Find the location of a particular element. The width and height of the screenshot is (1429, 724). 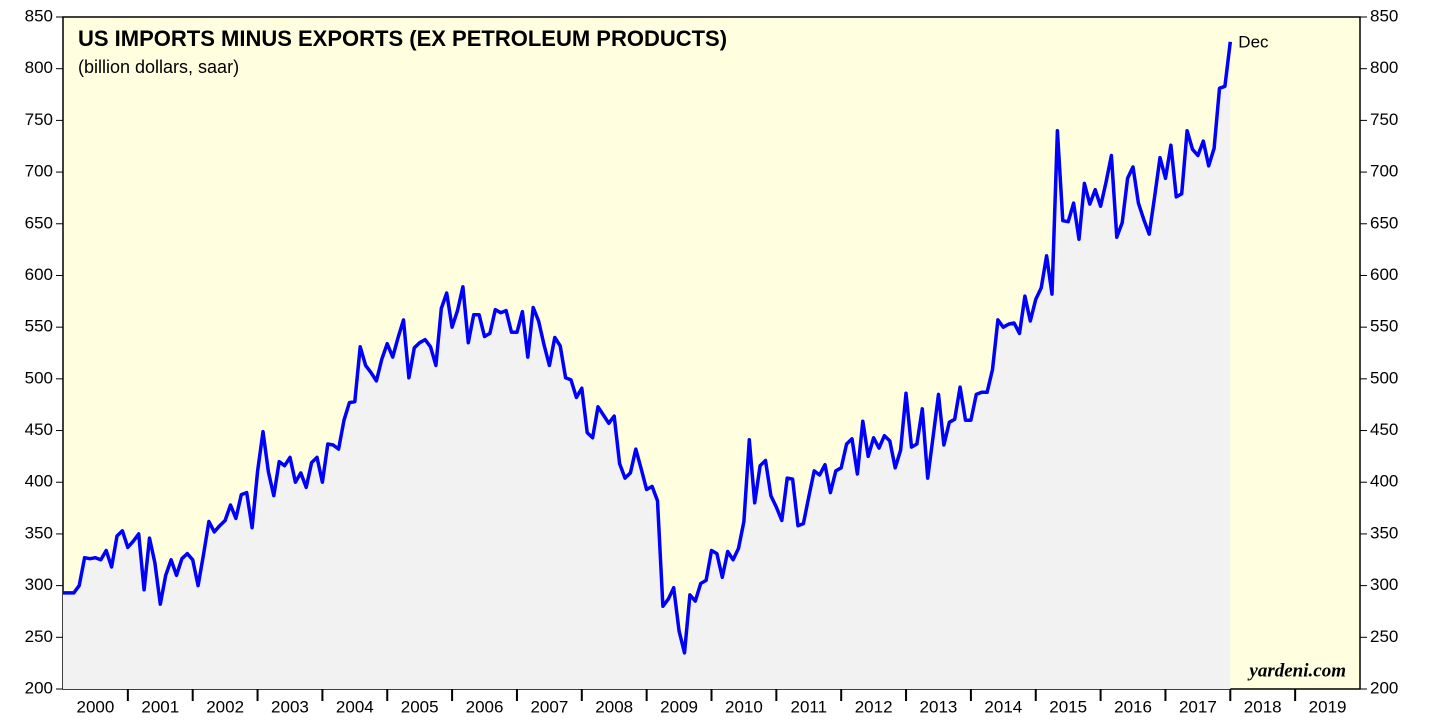

y-tick-label: 500 is located at coordinates (39, 377).